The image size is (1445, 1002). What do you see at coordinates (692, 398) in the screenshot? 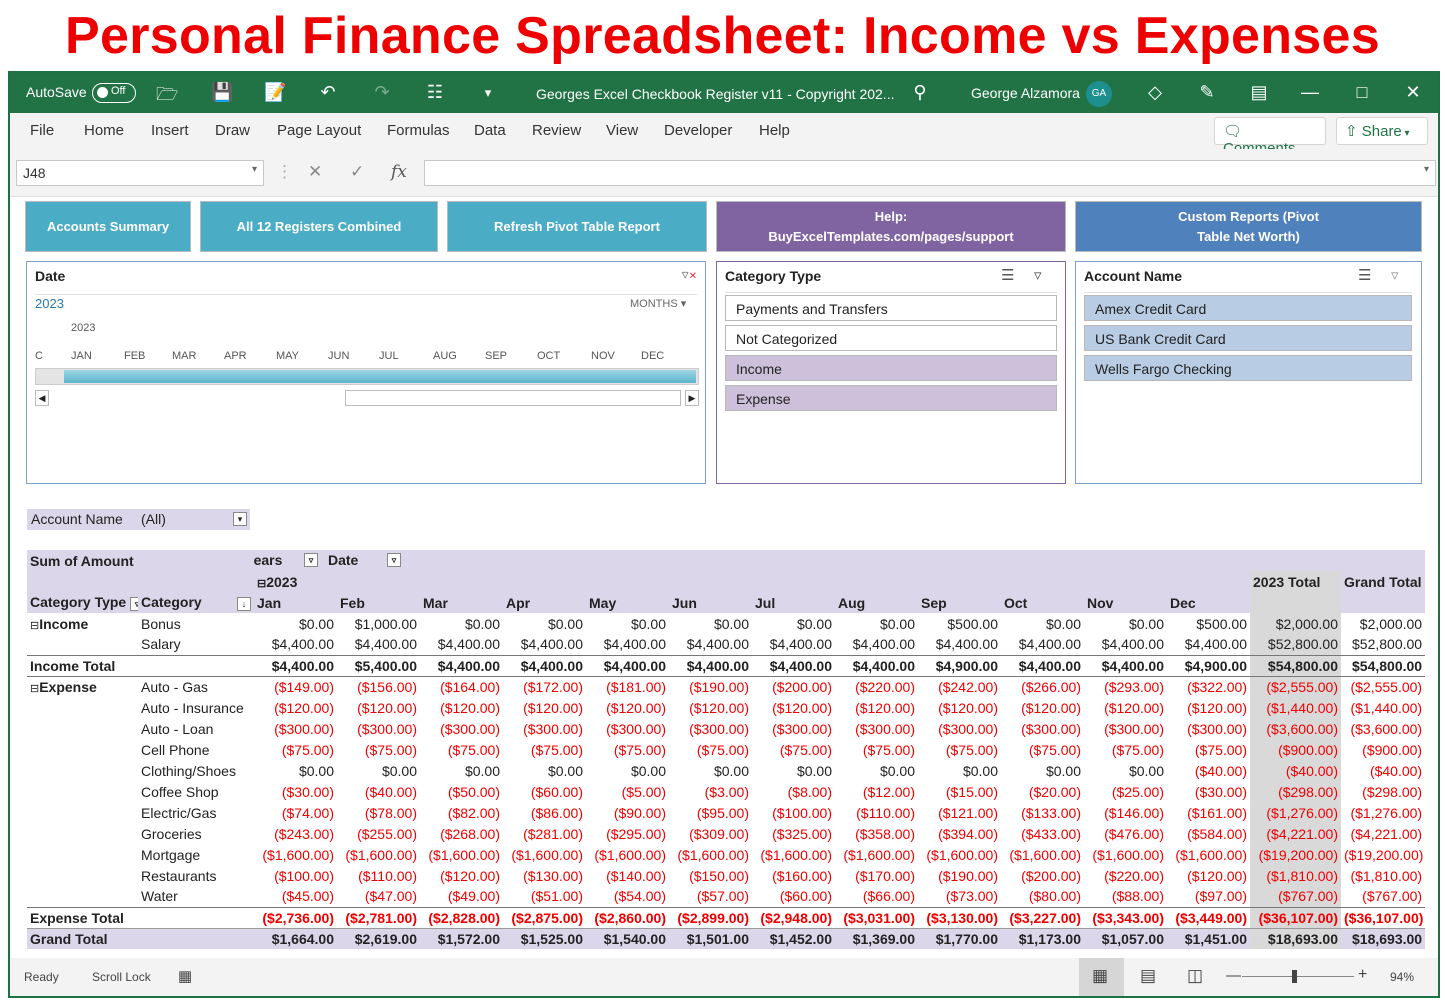
I see `scroll-right-icon: ▶` at bounding box center [692, 398].